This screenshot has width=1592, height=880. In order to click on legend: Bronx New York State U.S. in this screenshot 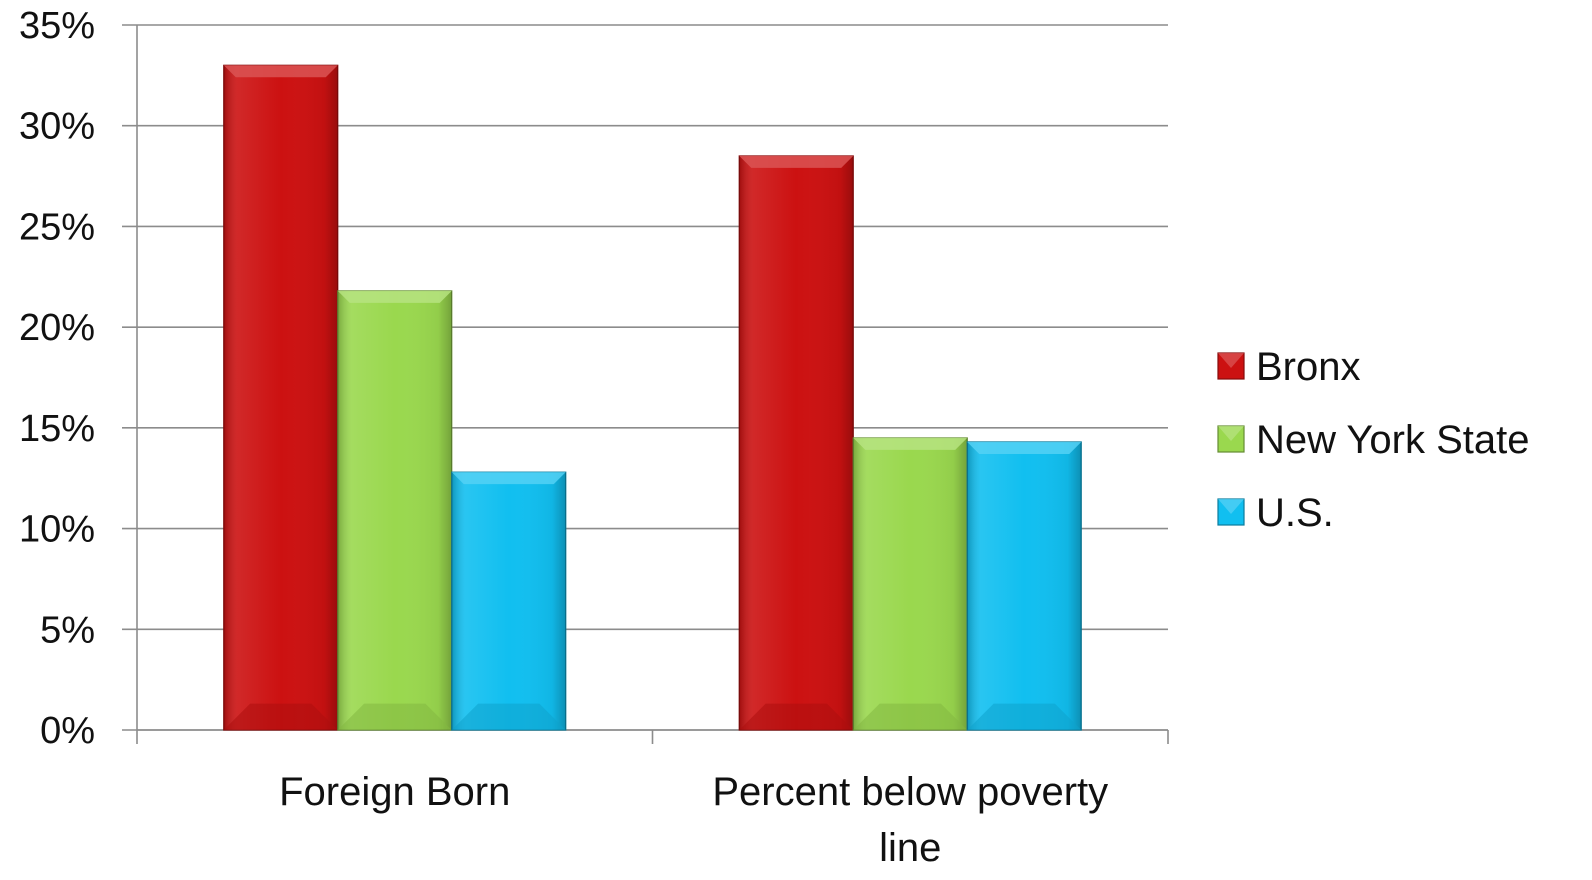, I will do `click(1373, 440)`.